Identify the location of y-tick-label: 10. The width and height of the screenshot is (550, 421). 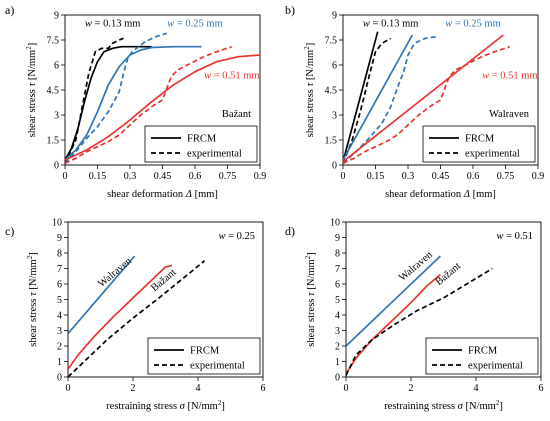
(57, 223).